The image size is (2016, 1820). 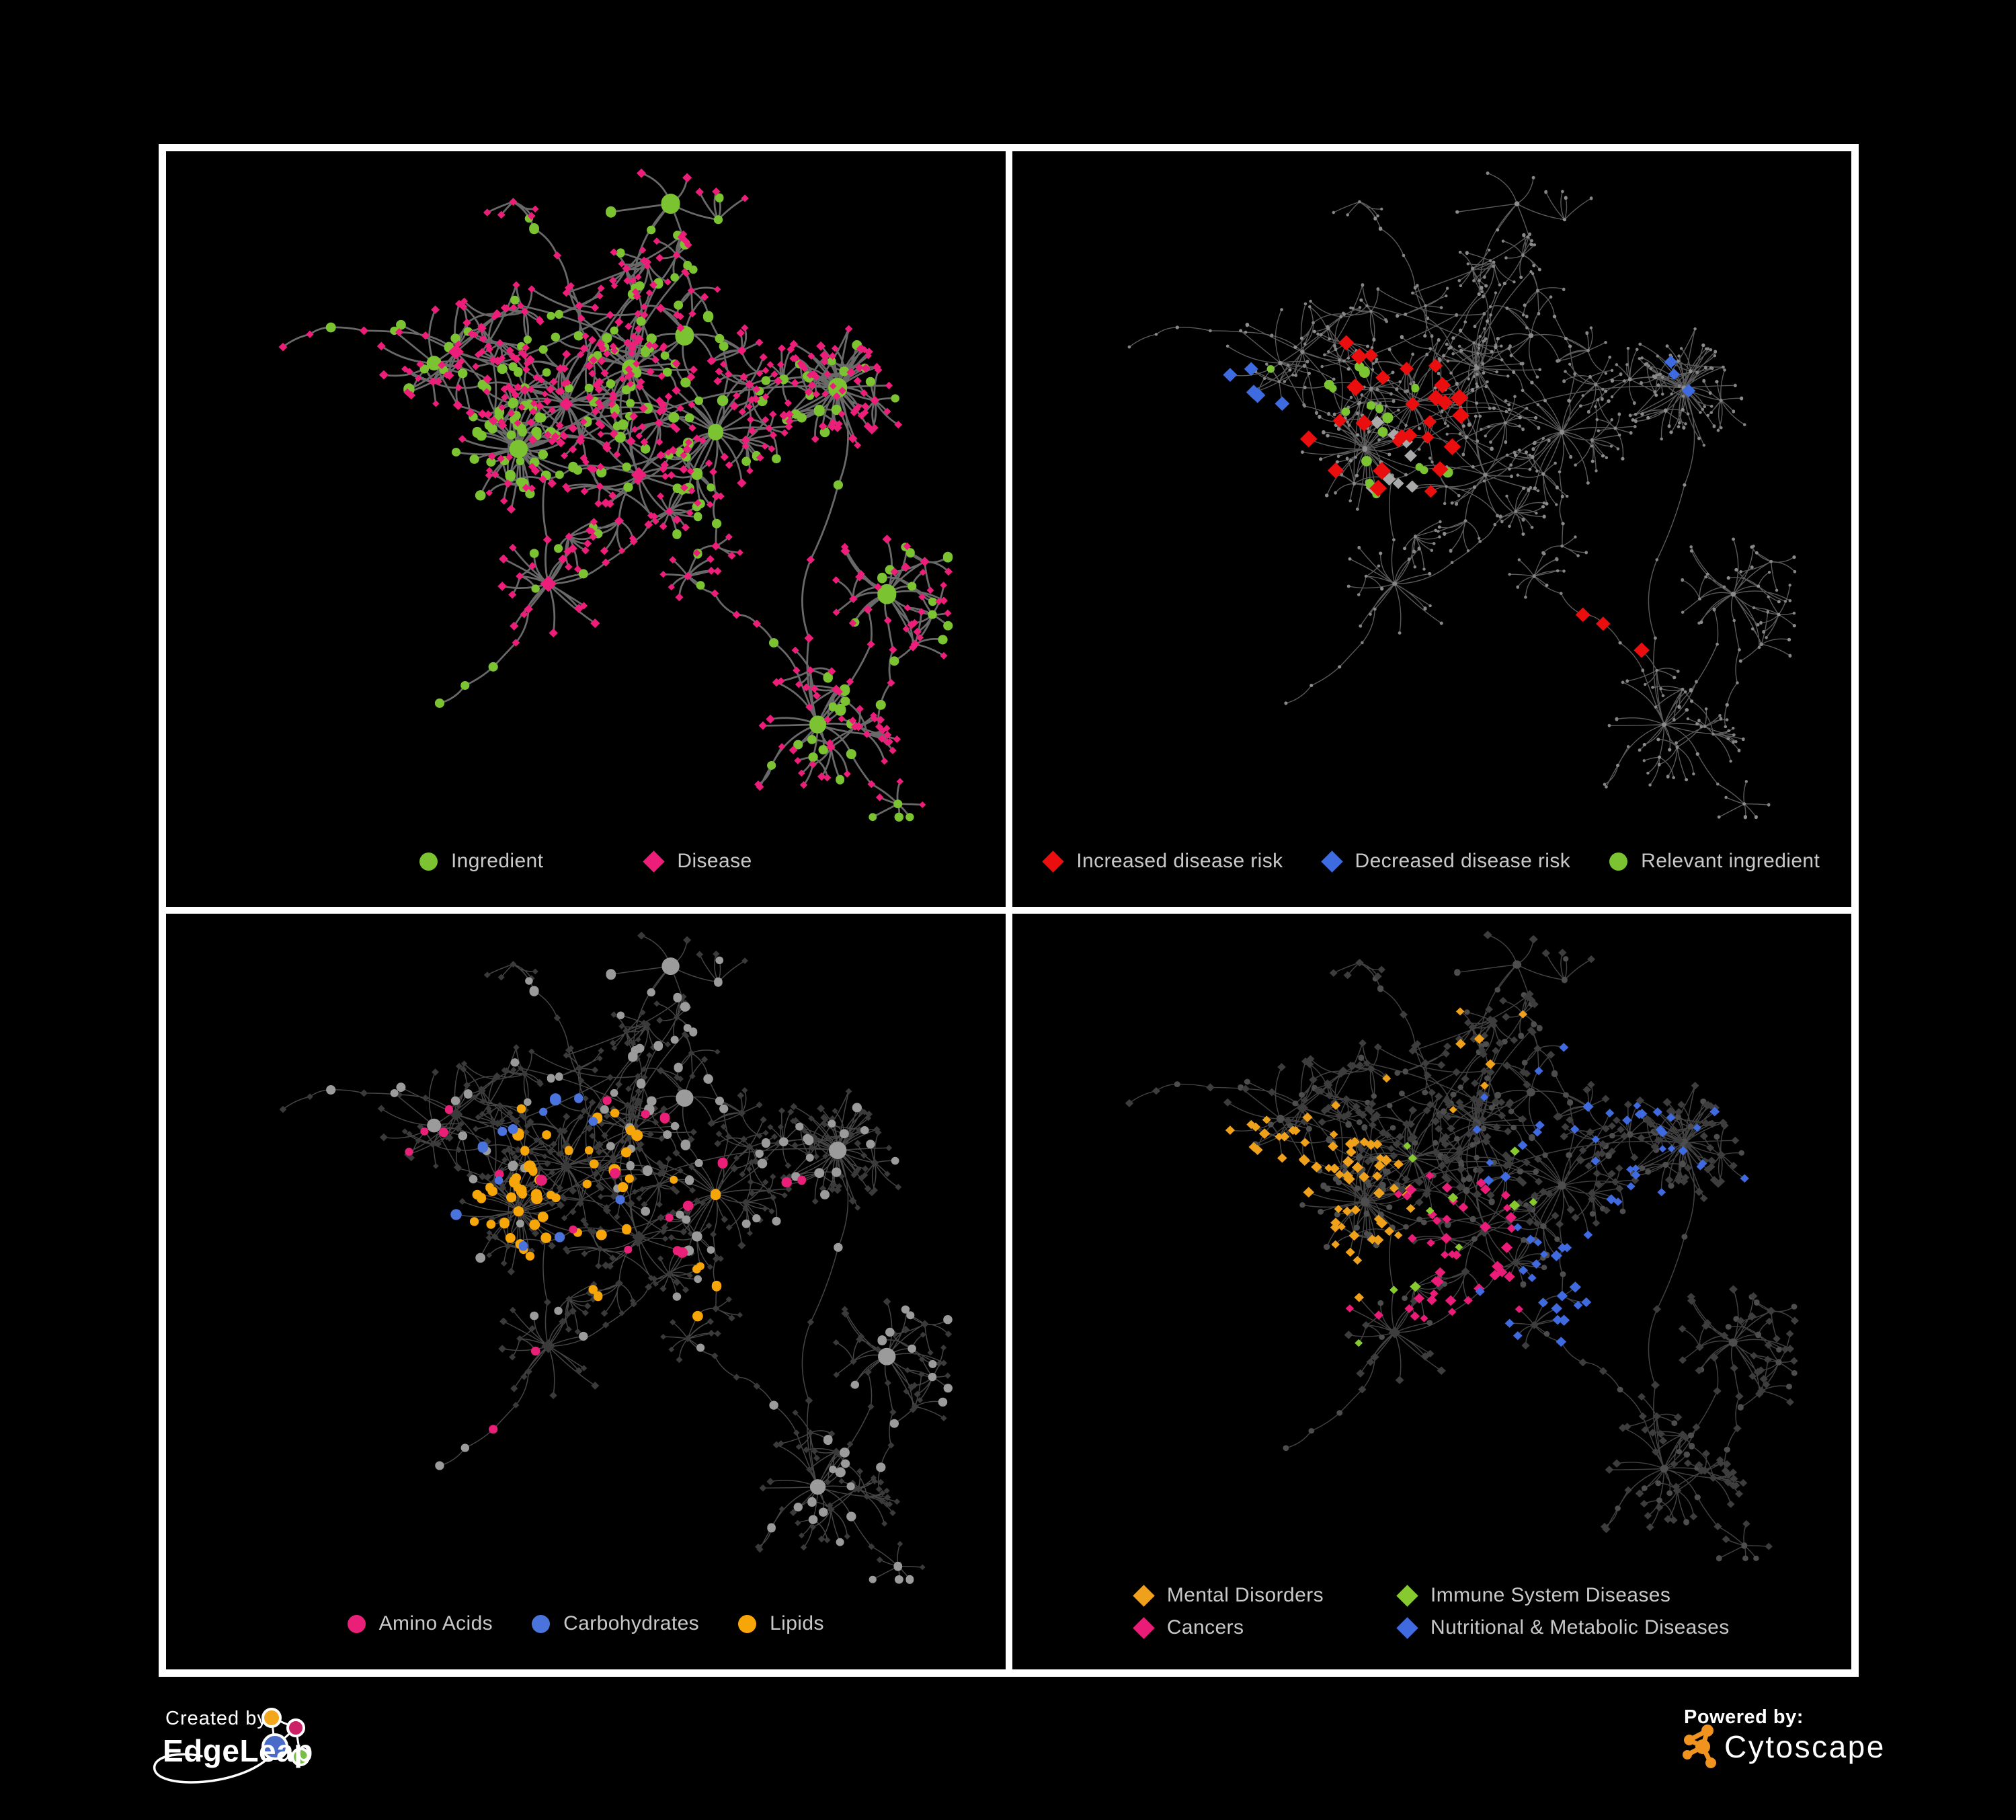 What do you see at coordinates (1331, 861) in the screenshot?
I see `decreased-disease-risk-diamond-marker-icon` at bounding box center [1331, 861].